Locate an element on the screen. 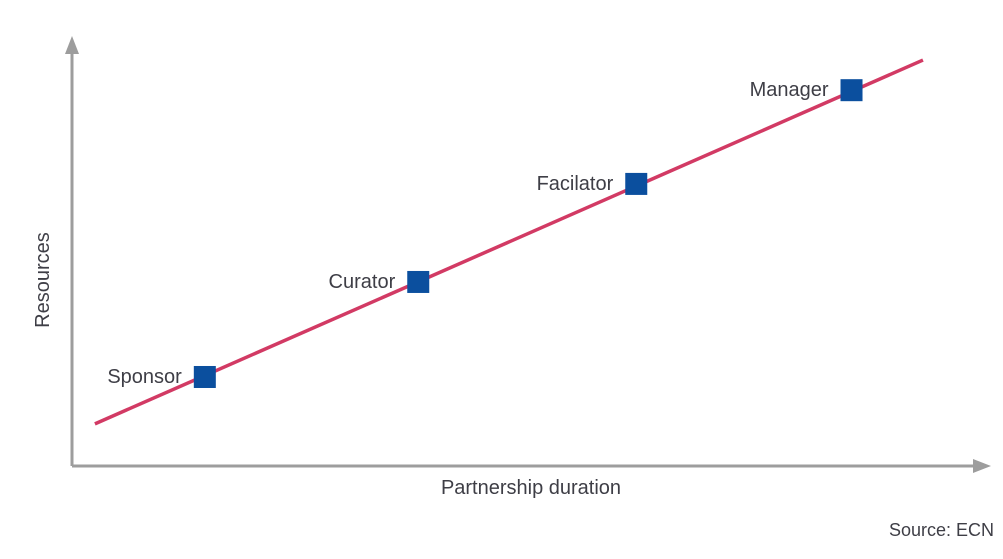 This screenshot has width=1003, height=559. point-label-curator: Curator is located at coordinates (362, 281).